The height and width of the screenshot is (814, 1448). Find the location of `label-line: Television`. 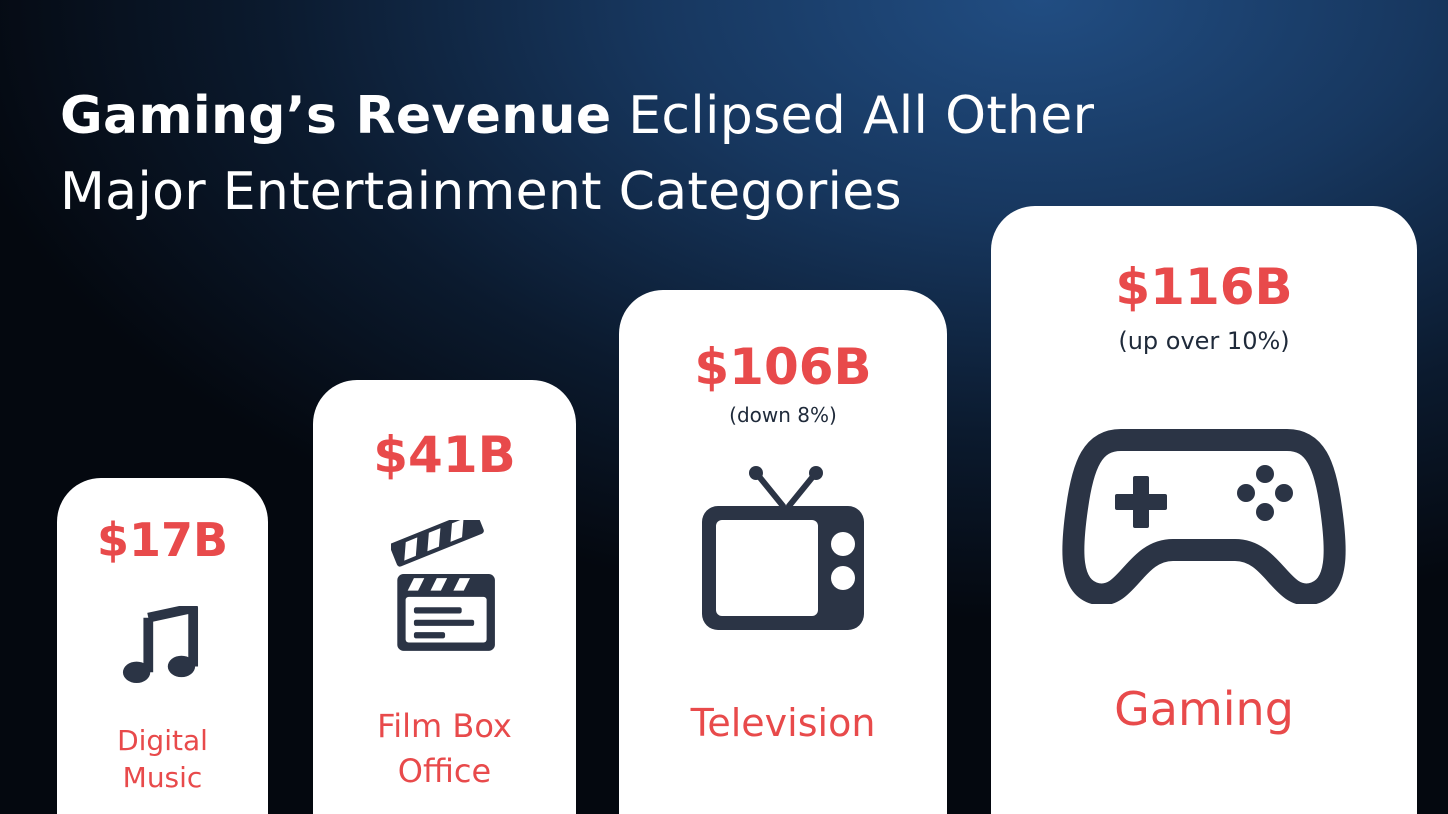

label-line: Television is located at coordinates (783, 723).